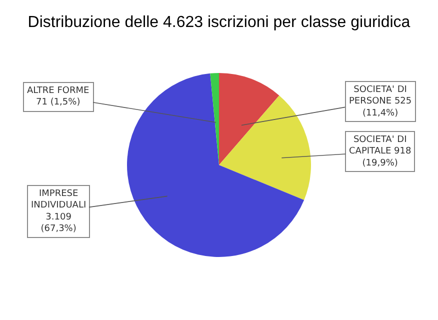  What do you see at coordinates (58, 91) in the screenshot?
I see `slice-label: ALTRE FORME` at bounding box center [58, 91].